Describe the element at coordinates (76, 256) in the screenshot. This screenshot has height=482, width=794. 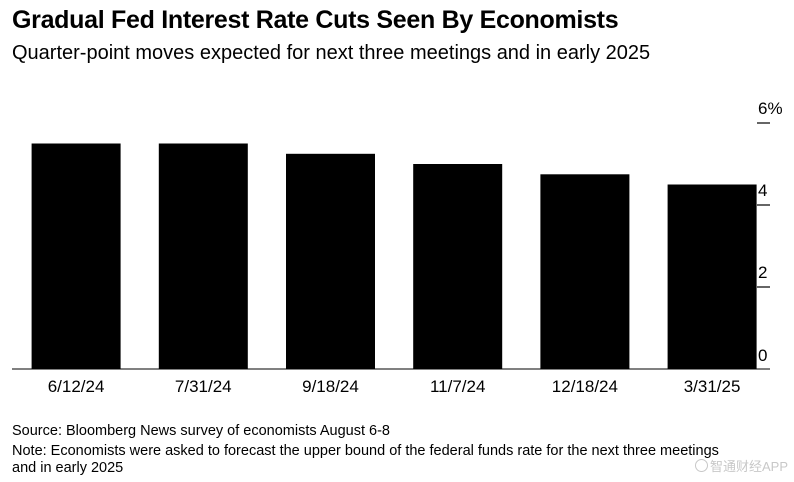
I see `bar-6/12/24` at that location.